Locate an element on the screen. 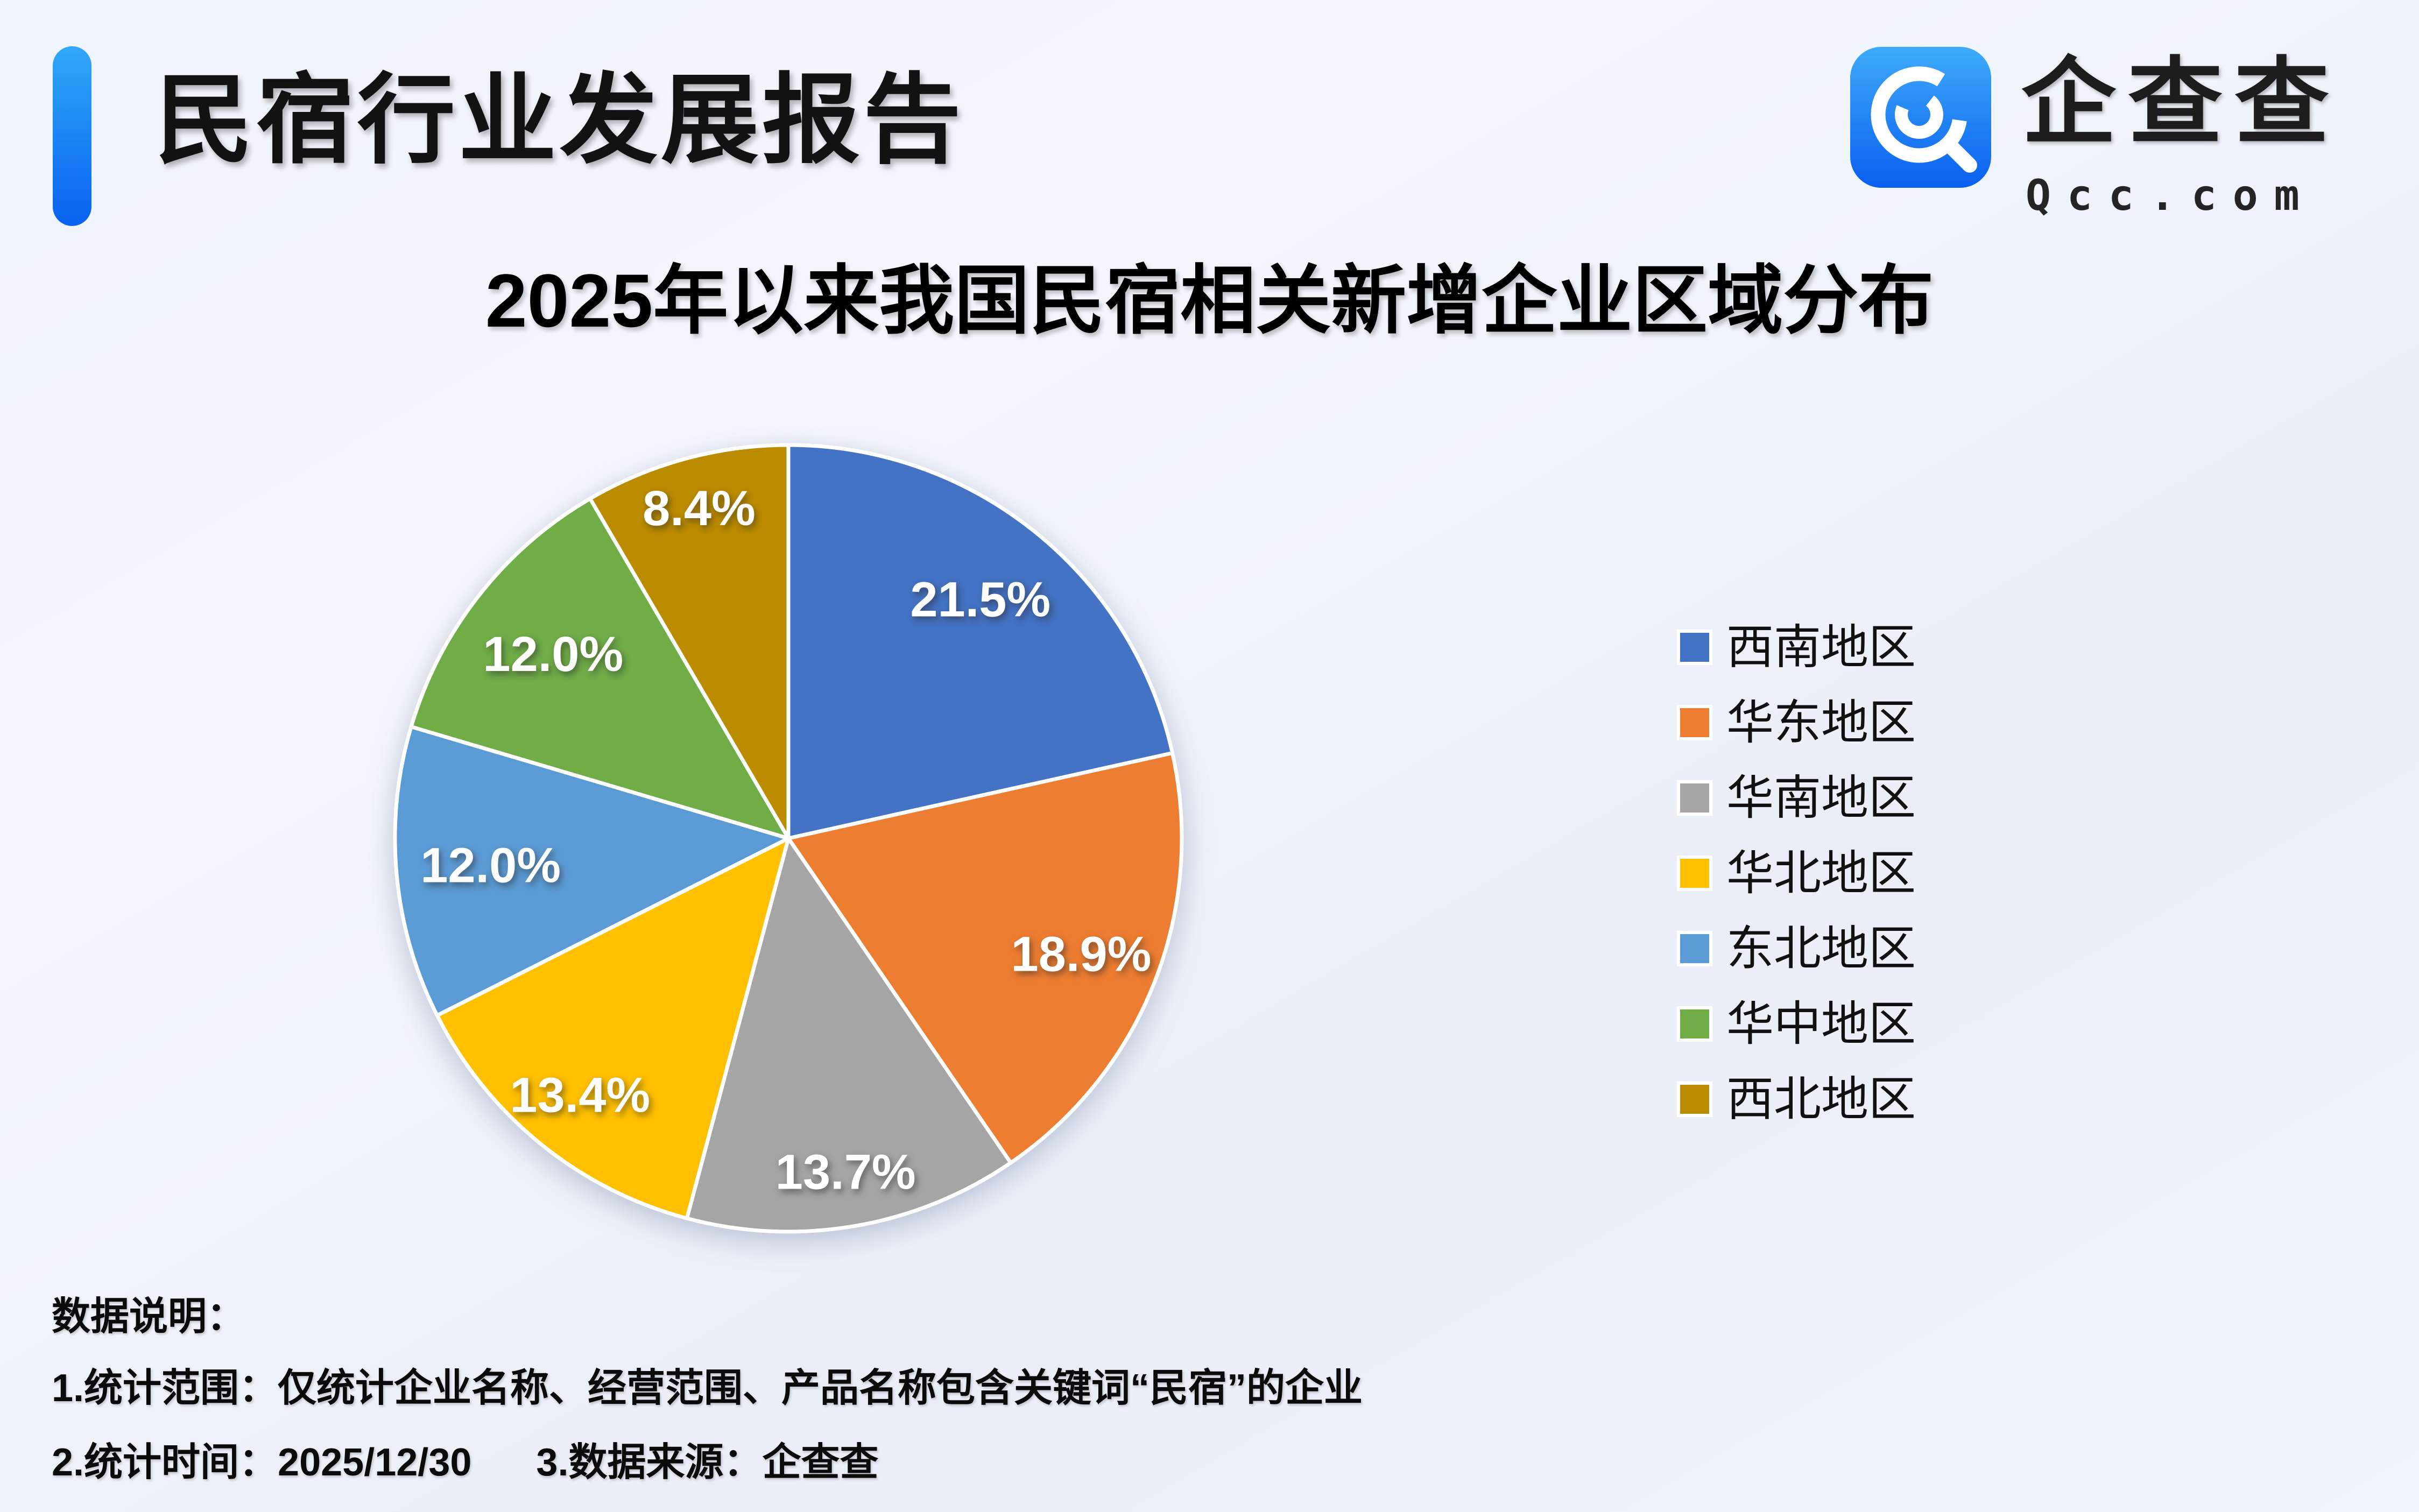 The height and width of the screenshot is (1512, 2419). legend-label: 华中地区 is located at coordinates (1821, 1023).